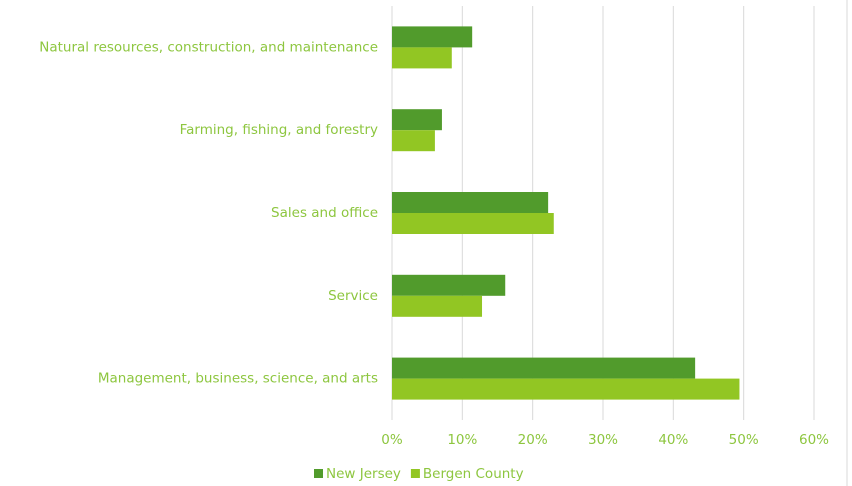 Image resolution: width=852 pixels, height=486 pixels. What do you see at coordinates (814, 440) in the screenshot?
I see `x-tick-label: 60%` at bounding box center [814, 440].